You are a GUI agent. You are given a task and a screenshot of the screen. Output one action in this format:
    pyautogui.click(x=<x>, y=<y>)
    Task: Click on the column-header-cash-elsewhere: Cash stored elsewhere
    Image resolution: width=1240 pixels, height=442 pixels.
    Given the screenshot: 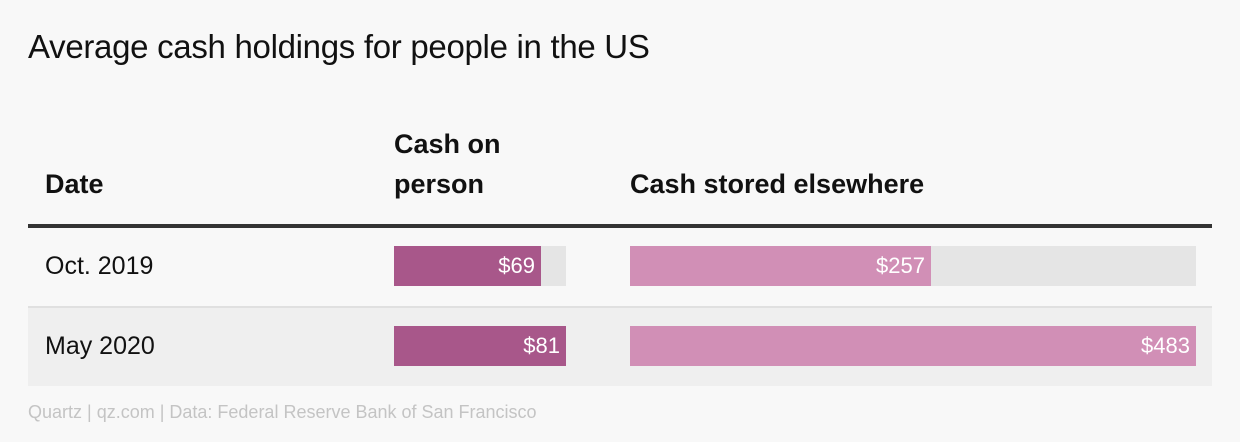 What is the action you would take?
    pyautogui.click(x=777, y=184)
    